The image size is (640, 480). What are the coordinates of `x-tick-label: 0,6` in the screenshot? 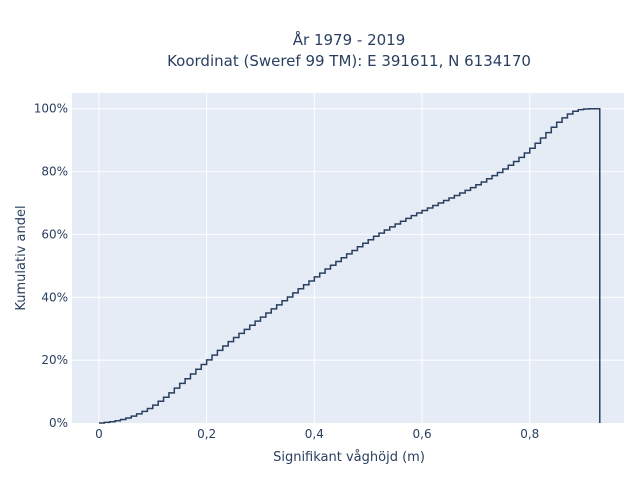 It's located at (422, 434).